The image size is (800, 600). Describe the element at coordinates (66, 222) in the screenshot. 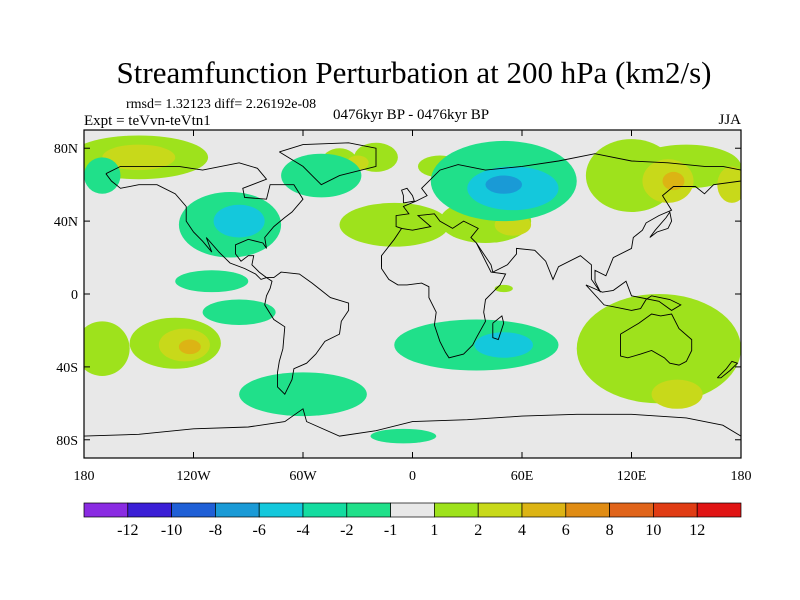

I see `ytick-label: 40N` at that location.